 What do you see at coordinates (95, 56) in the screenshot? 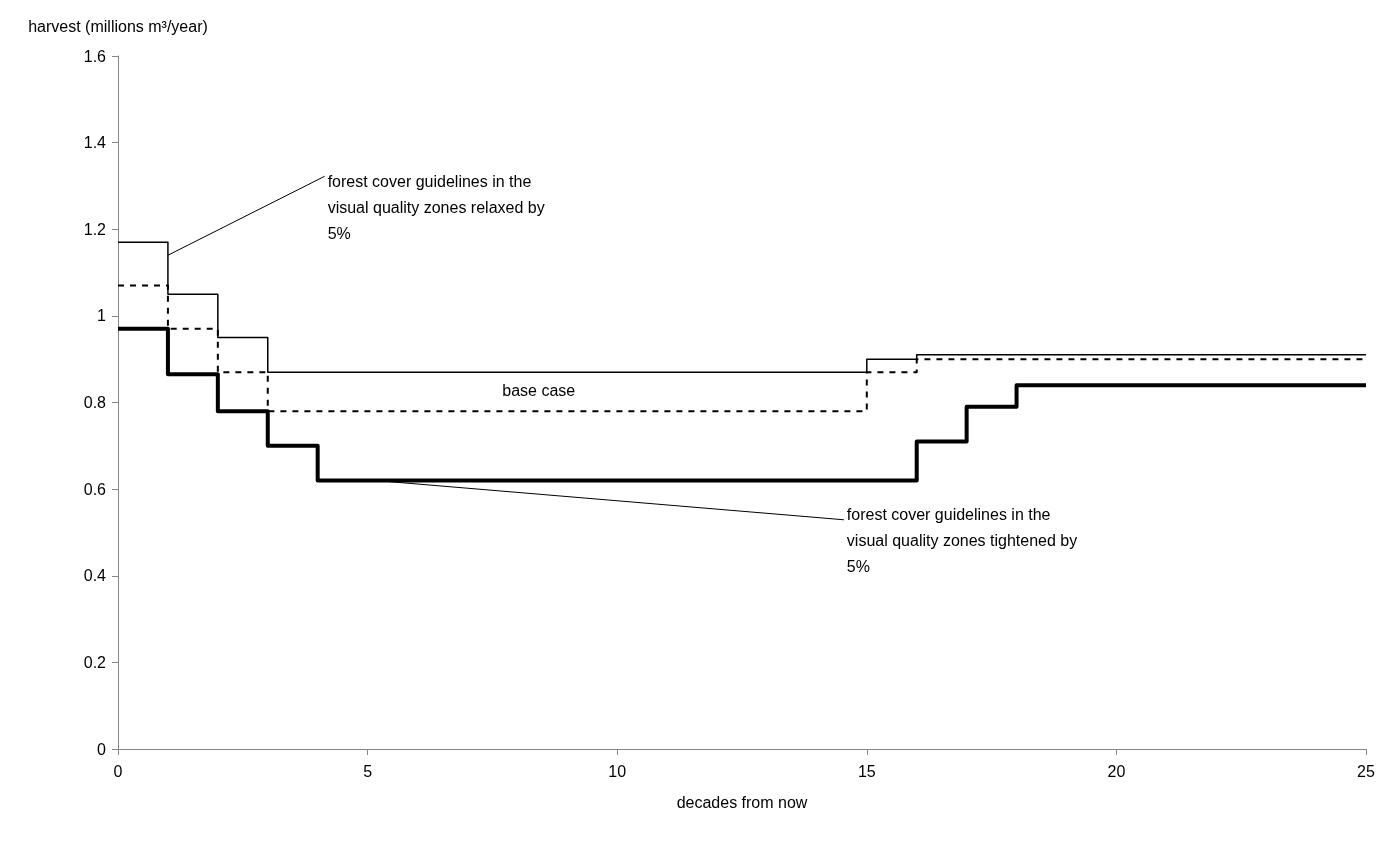
I see `y-tick-label: 1.6` at bounding box center [95, 56].